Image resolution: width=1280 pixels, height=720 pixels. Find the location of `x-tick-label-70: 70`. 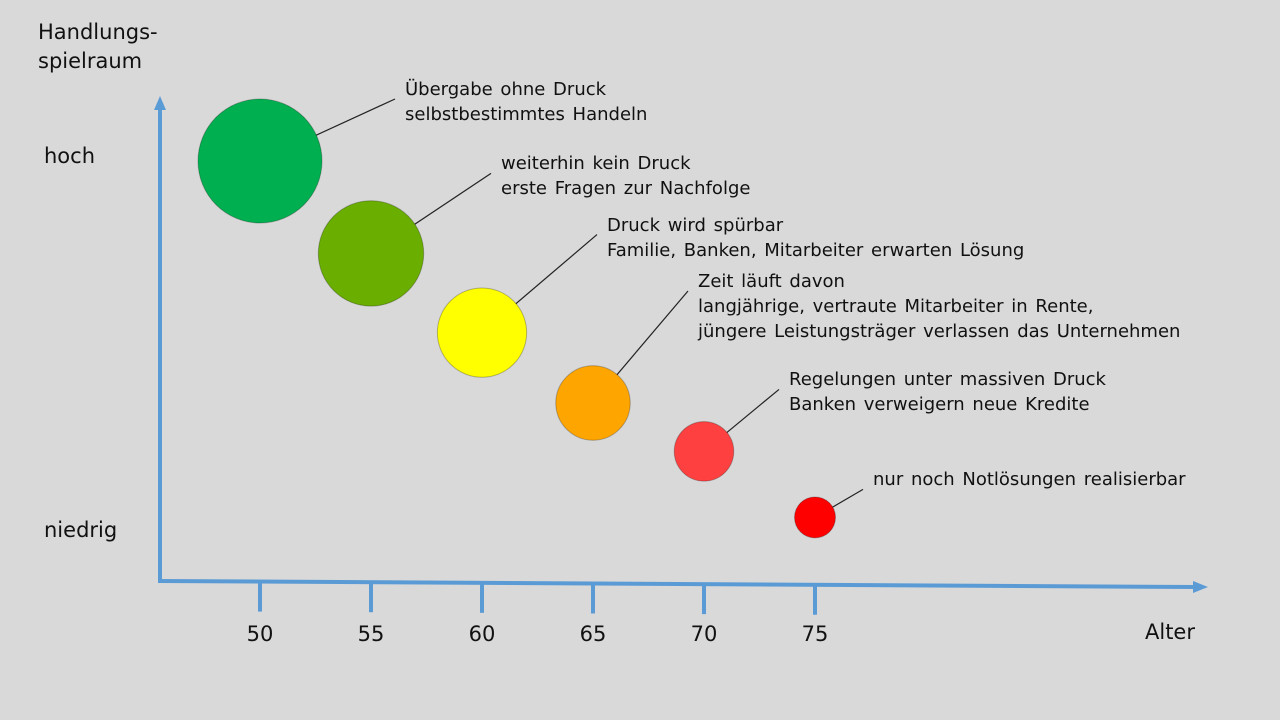

x-tick-label-70: 70 is located at coordinates (704, 634).